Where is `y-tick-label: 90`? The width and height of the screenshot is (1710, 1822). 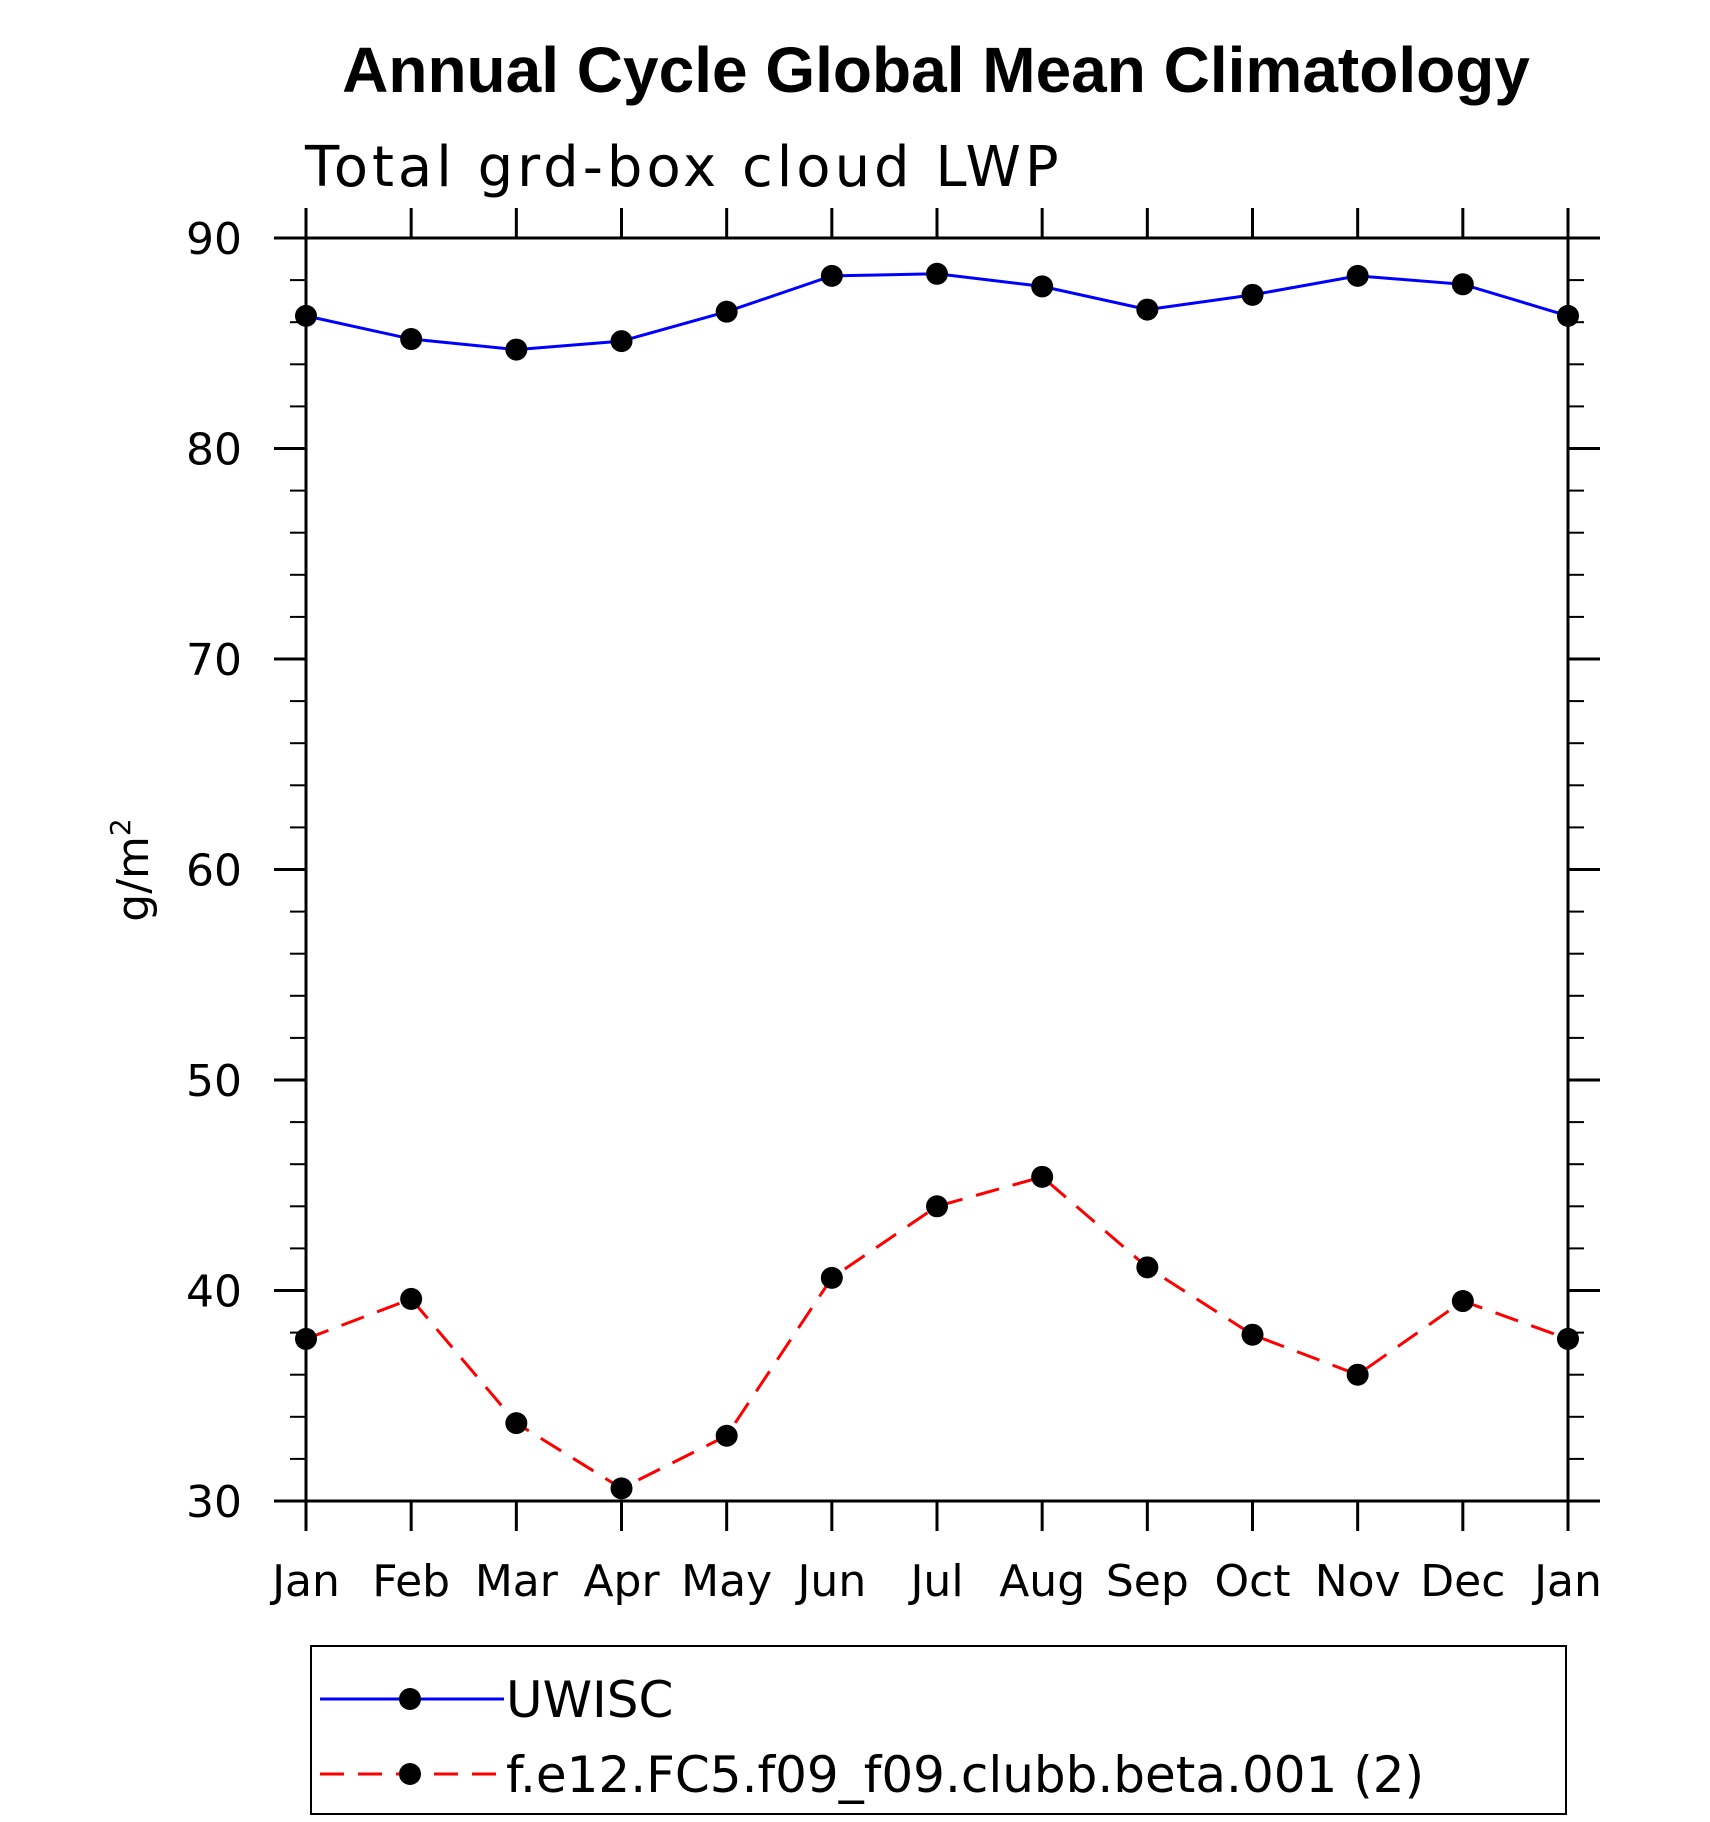 y-tick-label: 90 is located at coordinates (214, 239).